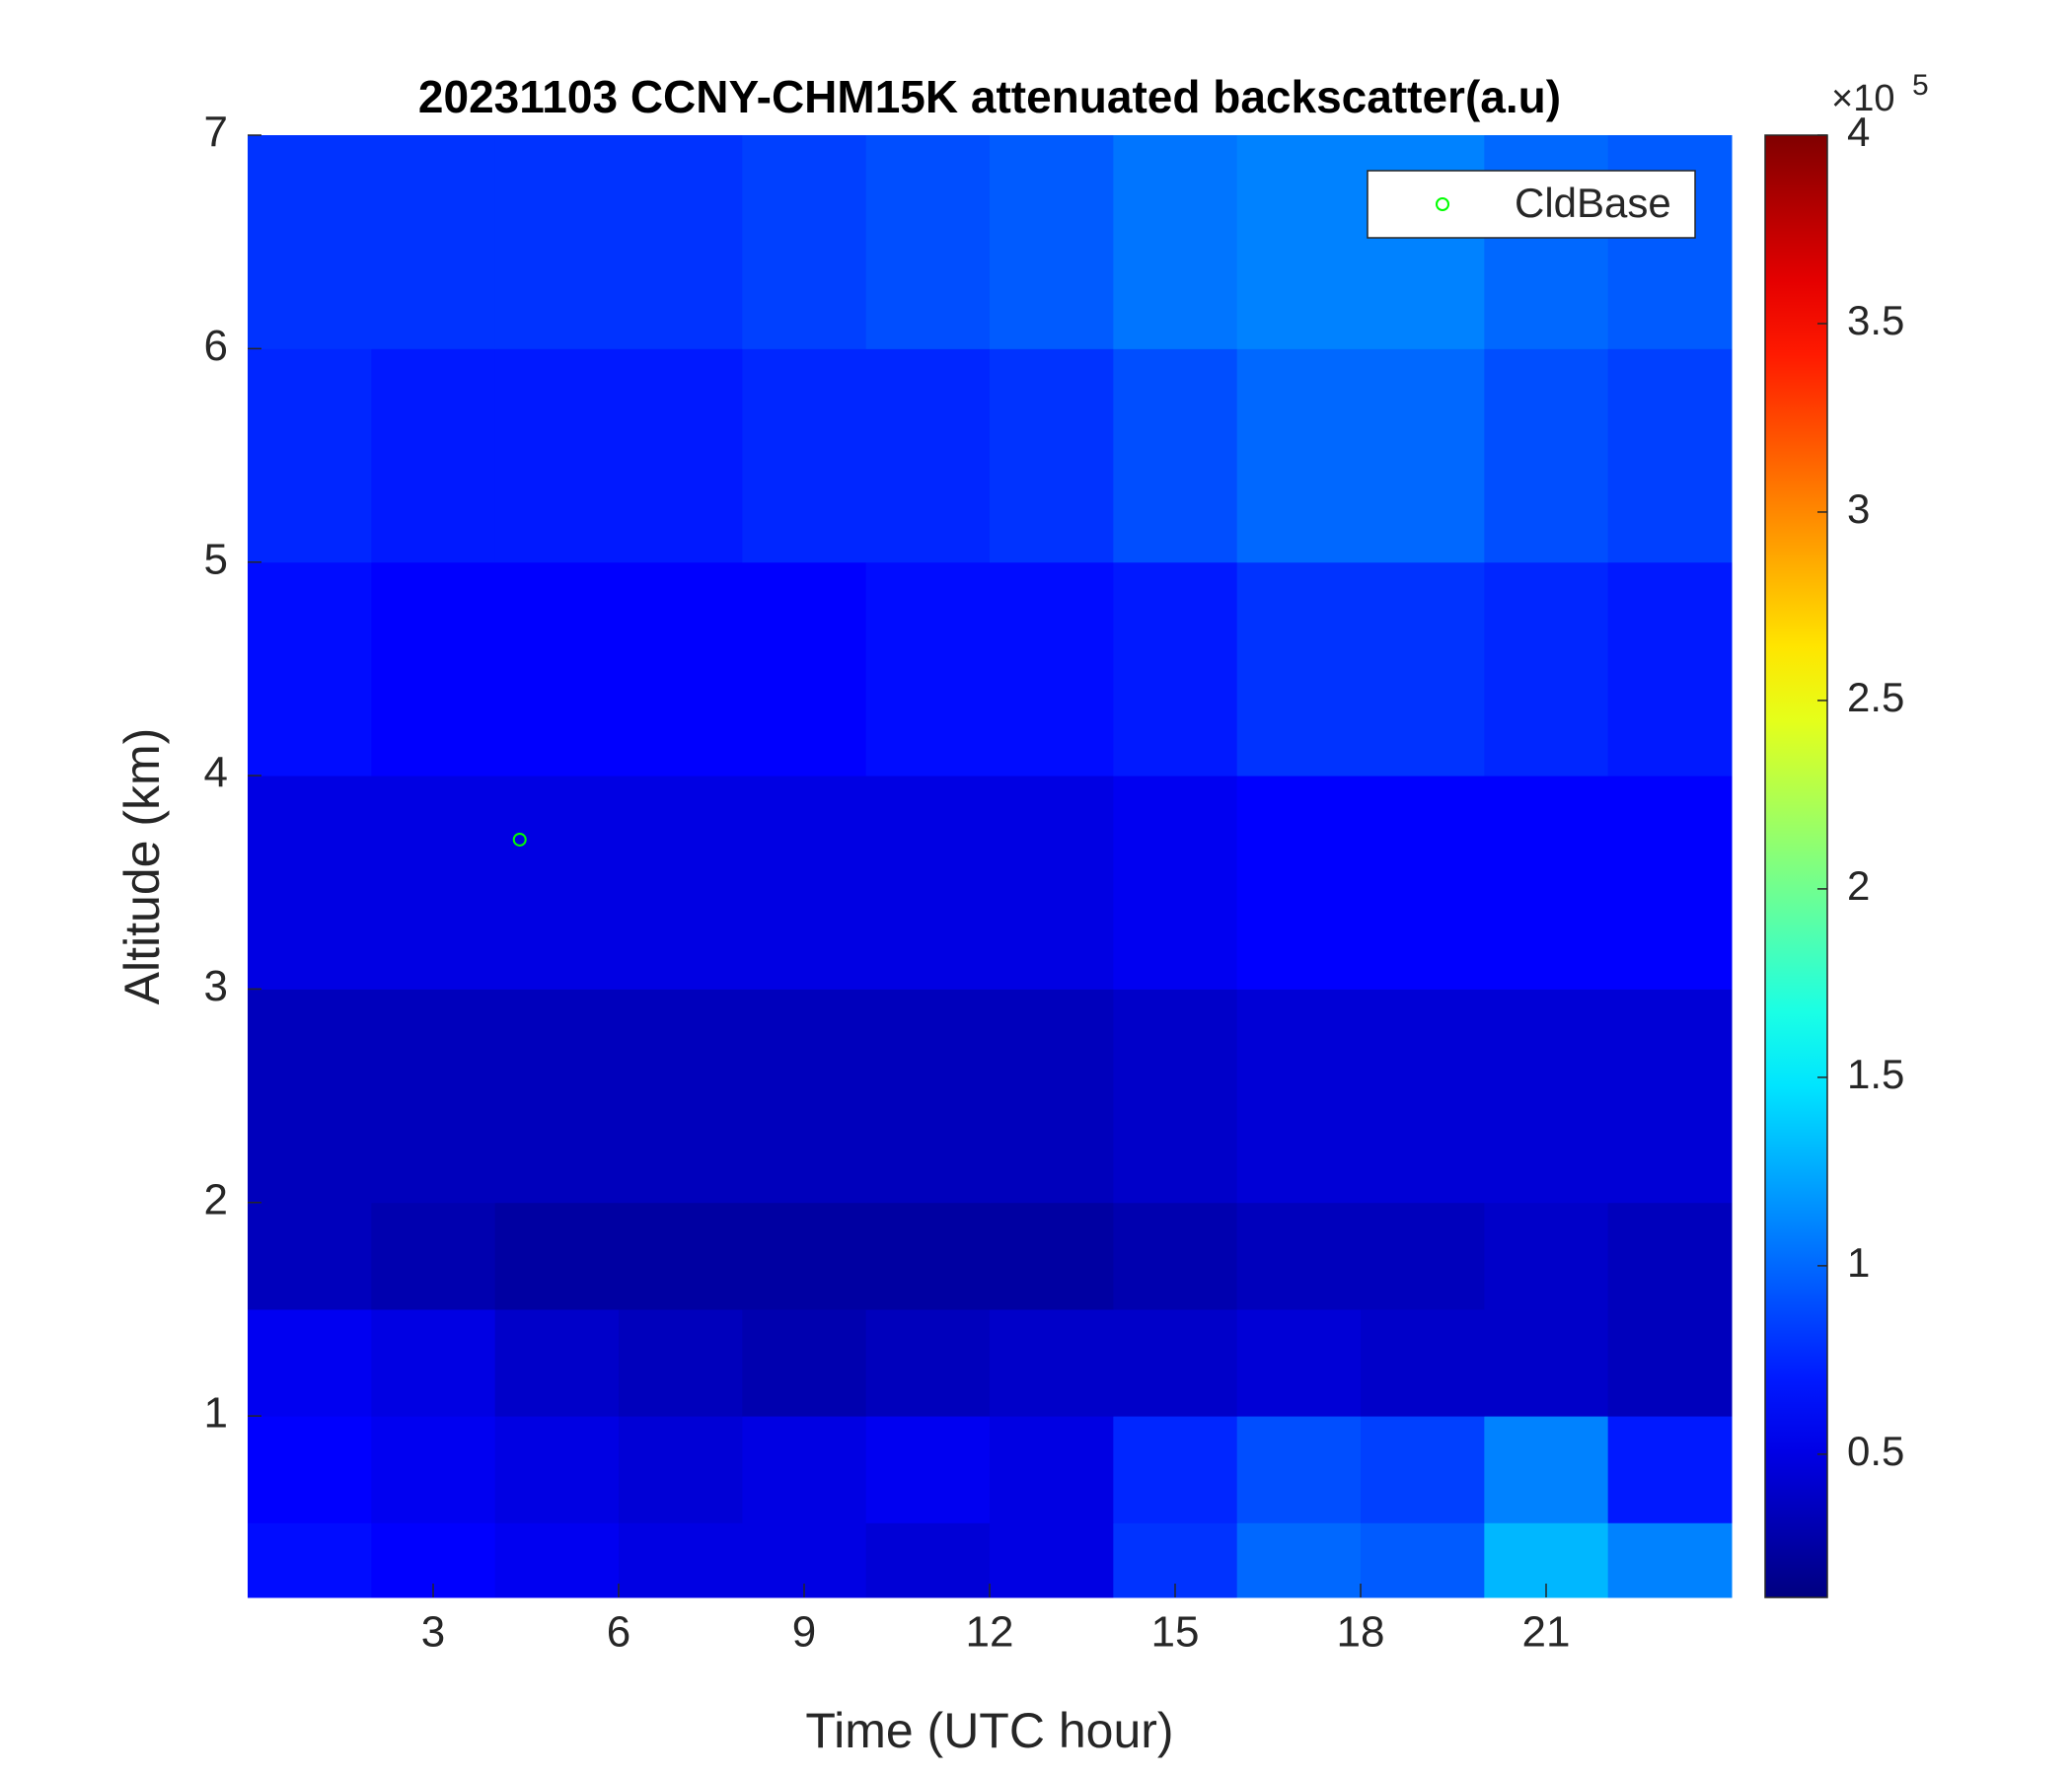  I want to click on y-tick-label: 4, so click(216, 773).